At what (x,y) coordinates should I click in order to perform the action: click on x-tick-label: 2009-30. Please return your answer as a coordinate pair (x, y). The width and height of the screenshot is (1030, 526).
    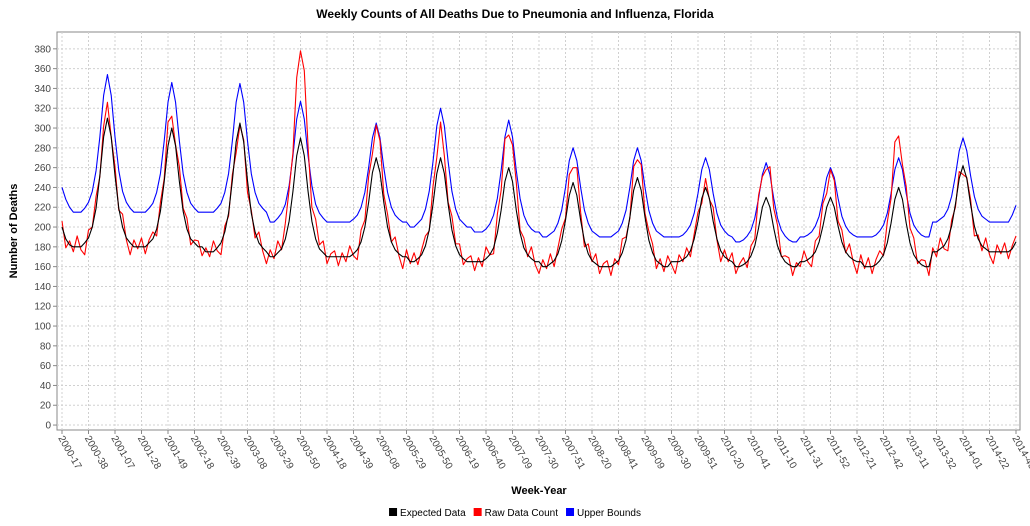
    Looking at the image, I should click on (679, 453).